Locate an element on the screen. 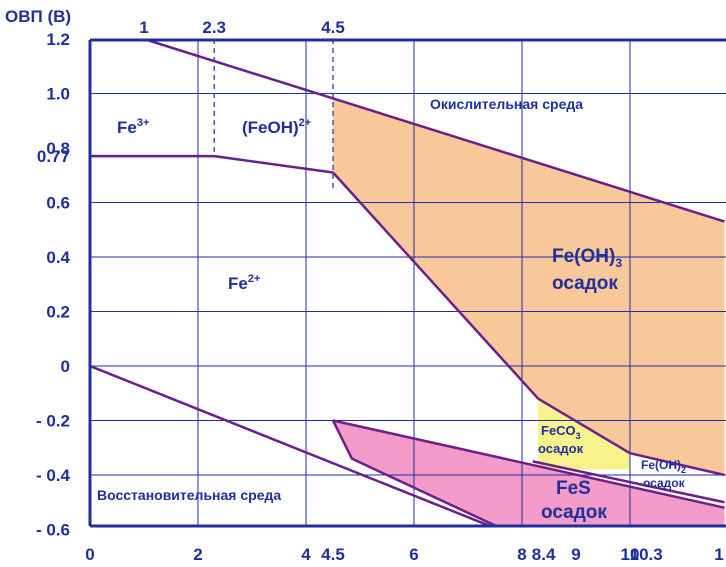 The height and width of the screenshot is (567, 726). region-feco3 is located at coordinates (584, 434).